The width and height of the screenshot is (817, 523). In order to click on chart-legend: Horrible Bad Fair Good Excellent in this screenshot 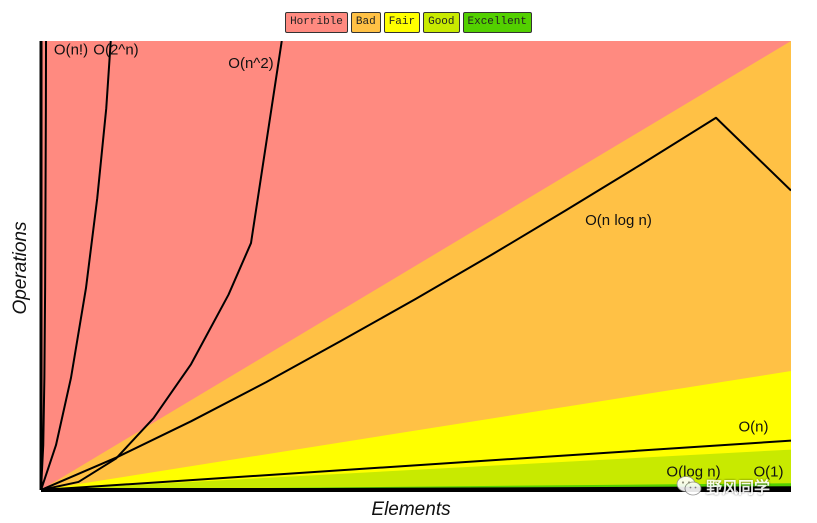, I will do `click(408, 22)`.